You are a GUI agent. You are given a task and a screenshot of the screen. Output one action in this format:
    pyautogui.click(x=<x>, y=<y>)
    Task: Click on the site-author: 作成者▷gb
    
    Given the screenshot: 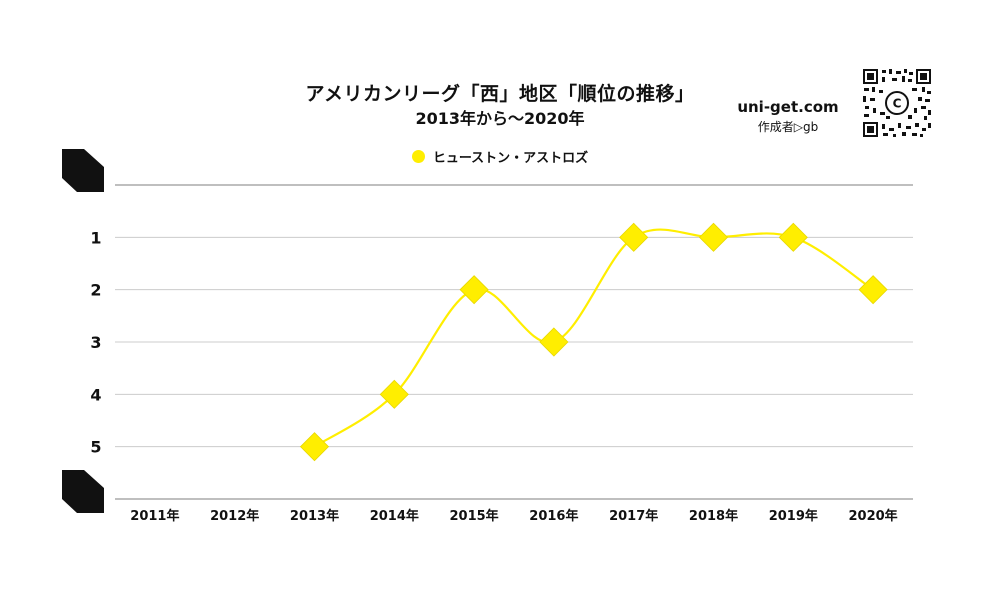 What is the action you would take?
    pyautogui.click(x=788, y=127)
    